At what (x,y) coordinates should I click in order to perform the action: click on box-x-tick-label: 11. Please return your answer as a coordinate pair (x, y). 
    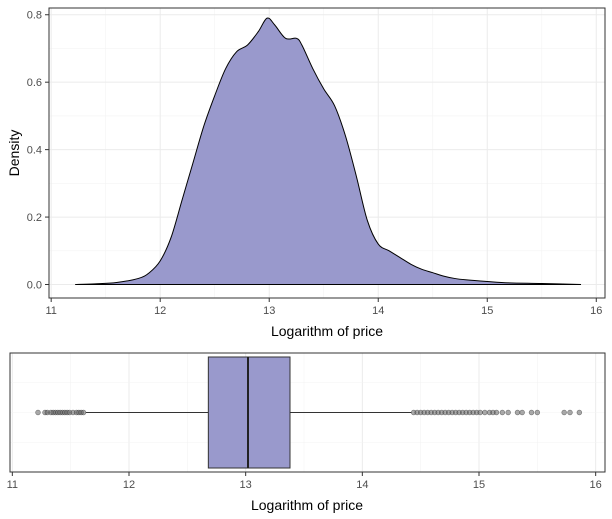
    Looking at the image, I should click on (12, 485).